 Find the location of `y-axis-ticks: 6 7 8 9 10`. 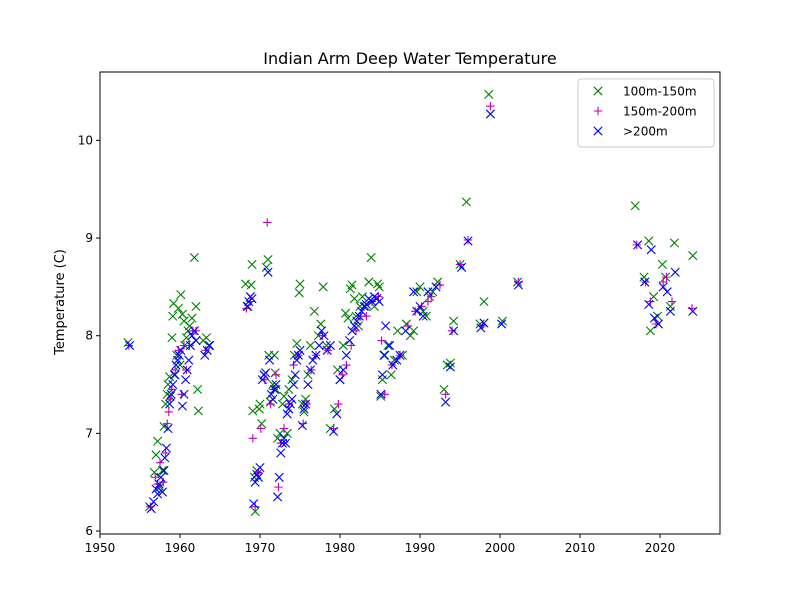

y-axis-ticks: 6 7 8 9 10 is located at coordinates (89, 335).